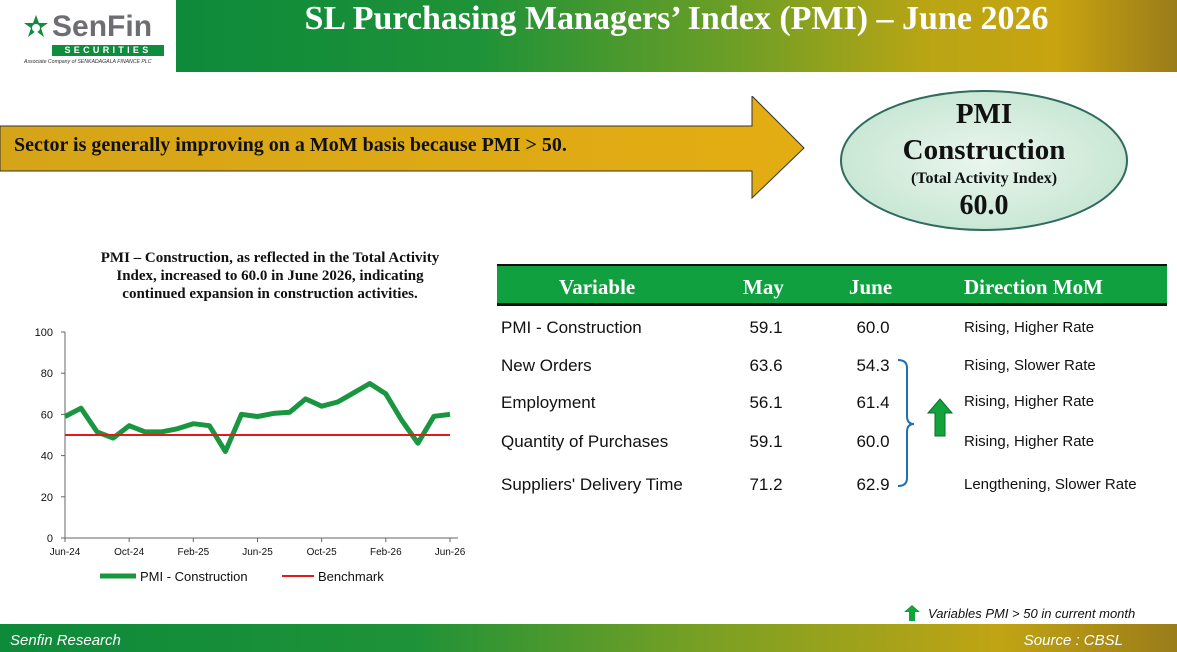 The image size is (1177, 652). What do you see at coordinates (65, 640) in the screenshot?
I see `footer-left: Senfin Research` at bounding box center [65, 640].